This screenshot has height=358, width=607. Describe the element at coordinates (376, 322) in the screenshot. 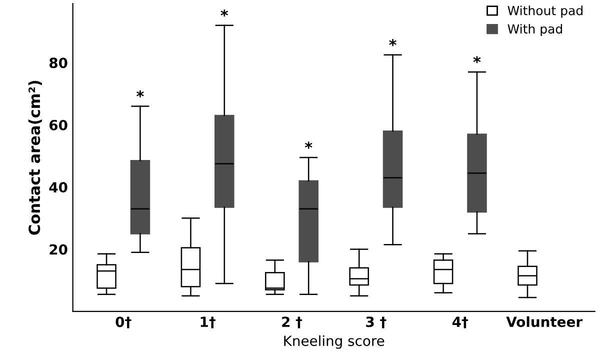

I see `x-tick-label: 3 †` at that location.